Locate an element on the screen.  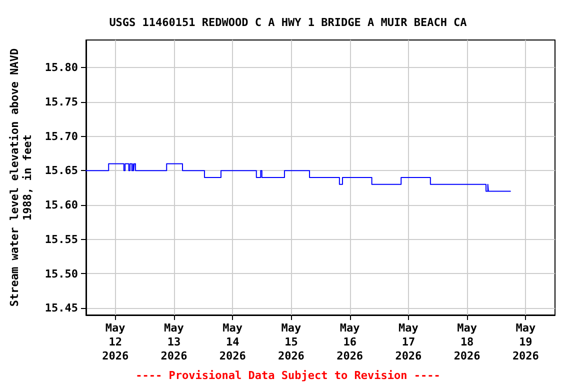
x-tick-label: May 14 2026 is located at coordinates (232, 342).